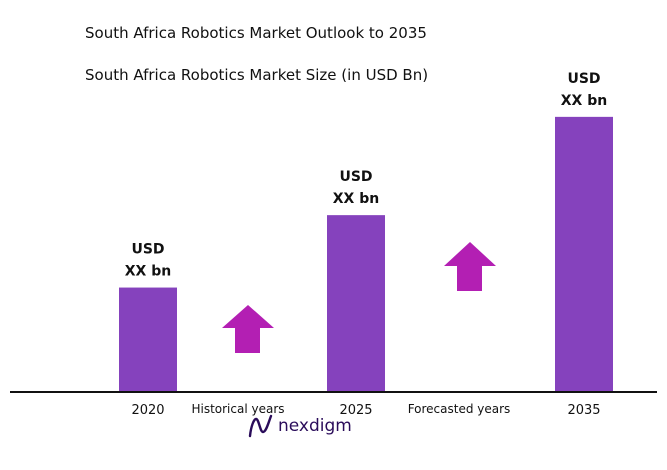 The height and width of the screenshot is (470, 667). What do you see at coordinates (355, 177) in the screenshot?
I see `data-label-2025-line1: USD` at bounding box center [355, 177].